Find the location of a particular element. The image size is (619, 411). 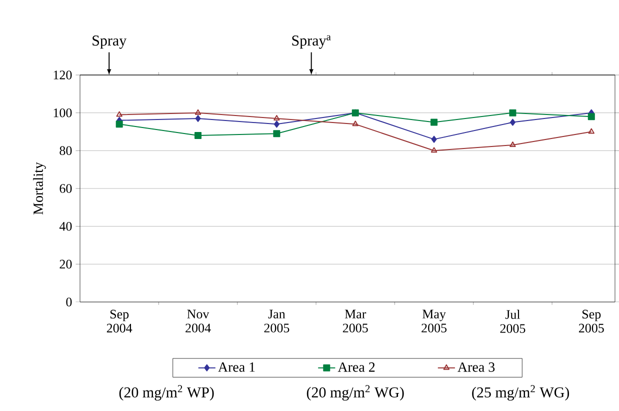

y-tick-label: 20 is located at coordinates (66, 264).